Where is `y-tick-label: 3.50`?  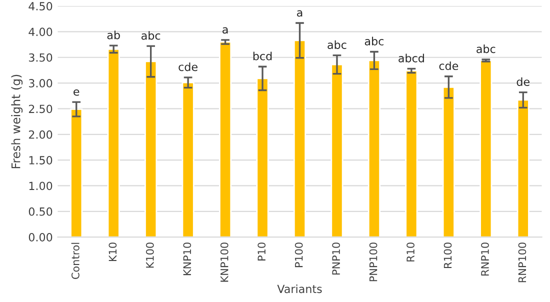 y-tick-label: 3.50 is located at coordinates (40, 57).